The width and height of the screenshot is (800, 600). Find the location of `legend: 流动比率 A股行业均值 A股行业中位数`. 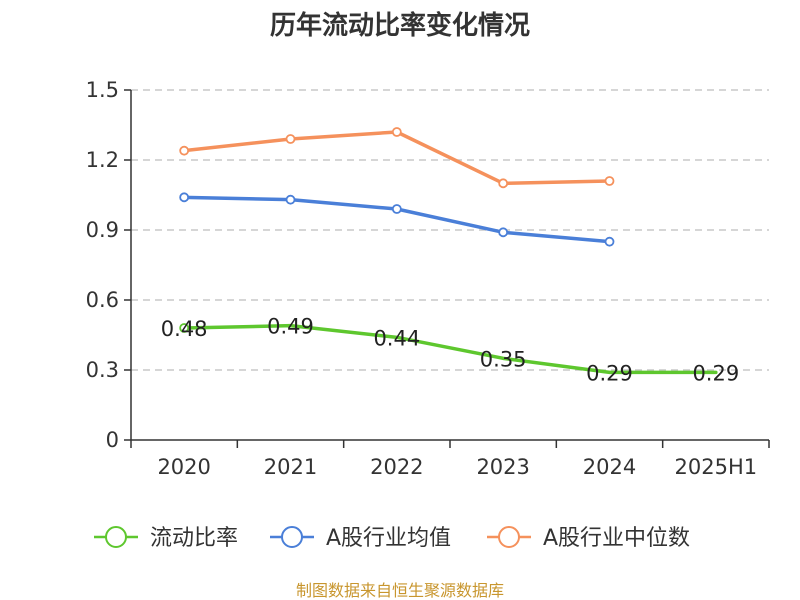

legend: 流动比率 A股行业均值 A股行业中位数 is located at coordinates (392, 538).